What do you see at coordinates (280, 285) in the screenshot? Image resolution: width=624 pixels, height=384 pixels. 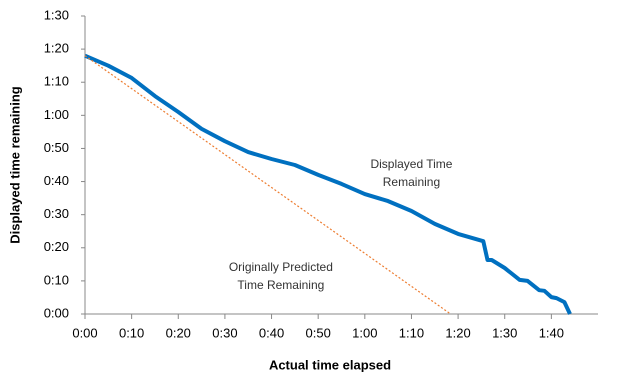 I see `annotation: Time Remaining` at bounding box center [280, 285].